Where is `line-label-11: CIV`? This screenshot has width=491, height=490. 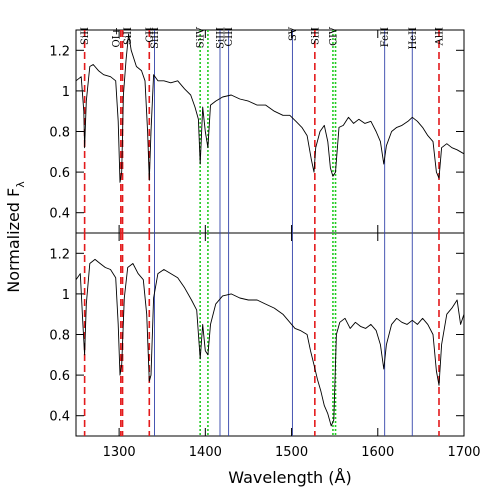
line-label-11: CIV is located at coordinates (333, 36).